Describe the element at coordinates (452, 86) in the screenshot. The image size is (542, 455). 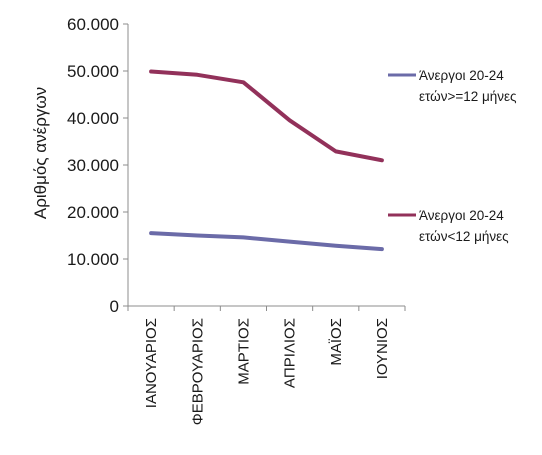
I see `legend-entry-0: Άνεργοι 20-24 ετών>=12 μήνες` at that location.